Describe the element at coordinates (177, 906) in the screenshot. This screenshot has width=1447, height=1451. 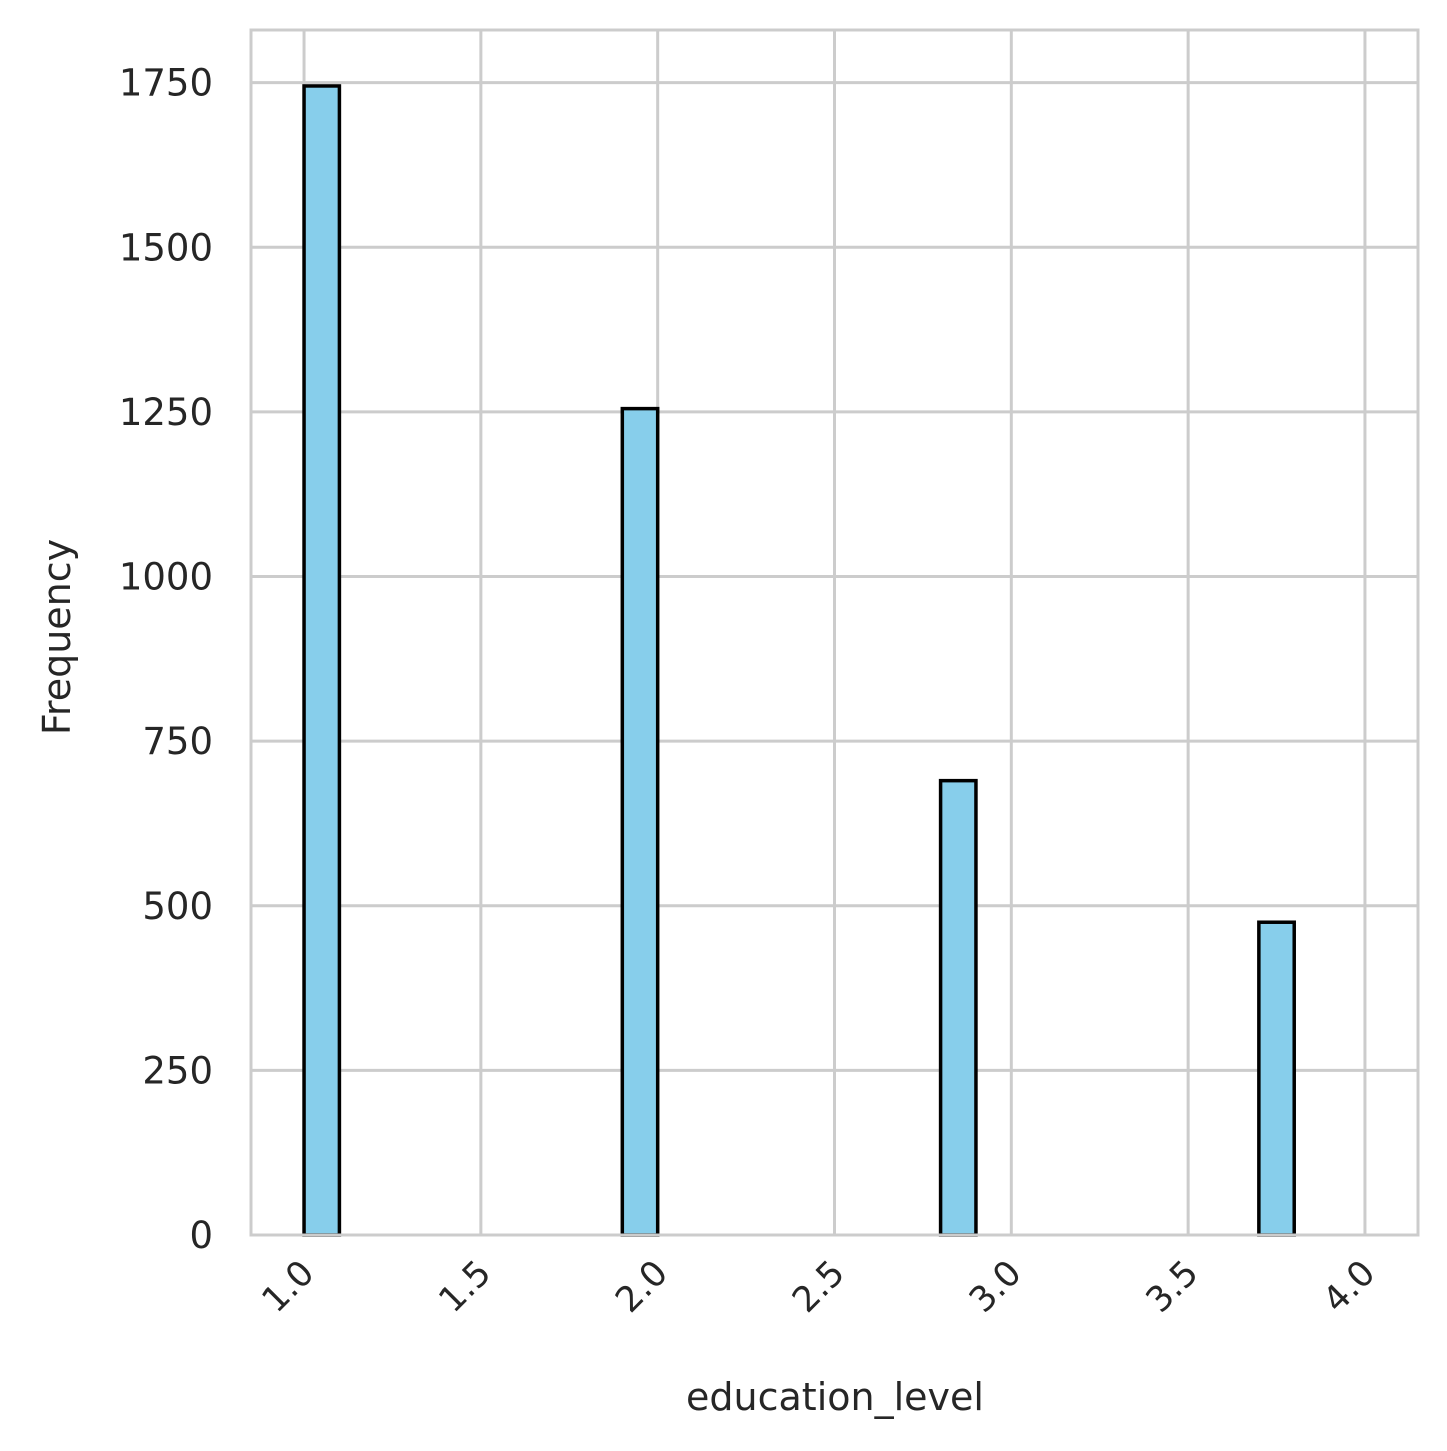
I see `y-tick-label: 500` at that location.